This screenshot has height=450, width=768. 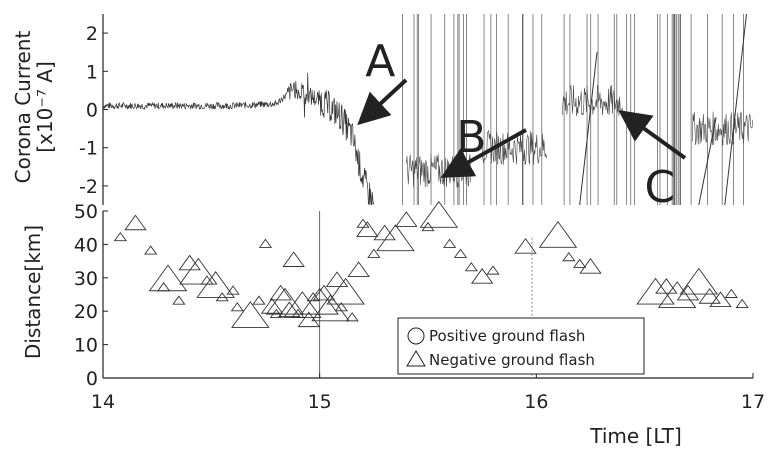 I want to click on annotation-label: C, so click(x=659, y=187).